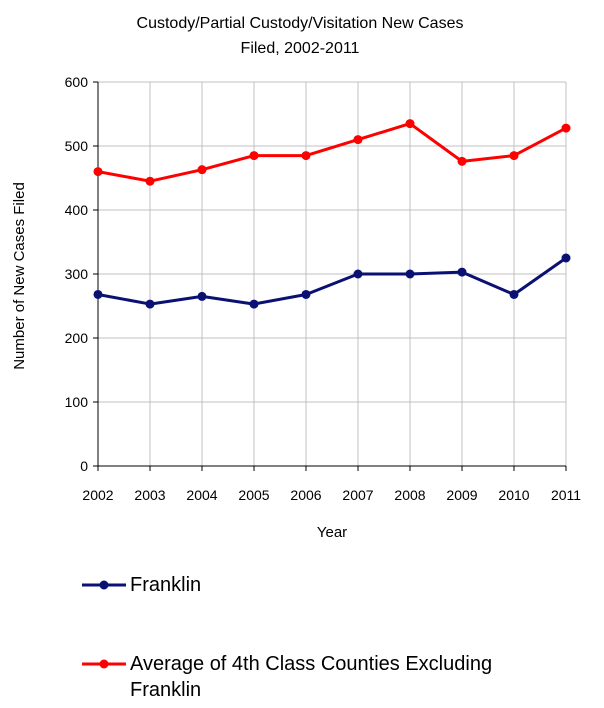 This screenshot has height=708, width=604. I want to click on legend-swatch-average, so click(106, 662).